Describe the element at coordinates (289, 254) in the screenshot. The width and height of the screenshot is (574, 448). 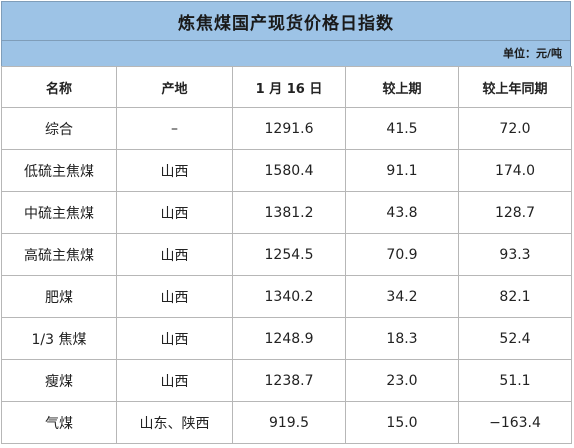
I see `cell-price: 1254.5` at that location.